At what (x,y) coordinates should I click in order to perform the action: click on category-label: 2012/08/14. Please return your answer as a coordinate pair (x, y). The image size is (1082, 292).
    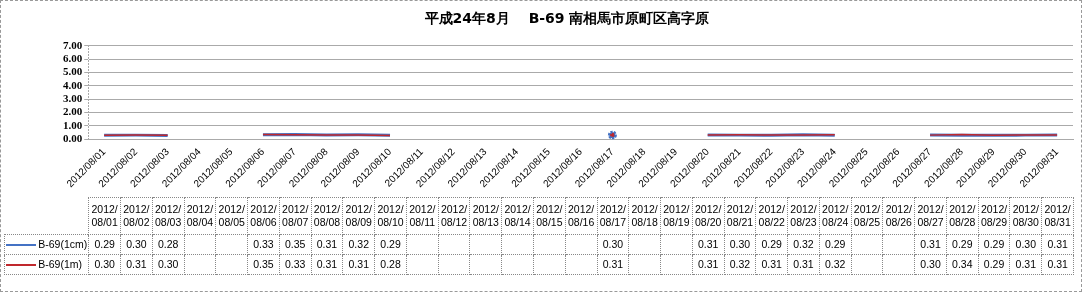
    Looking at the image, I should click on (517, 215).